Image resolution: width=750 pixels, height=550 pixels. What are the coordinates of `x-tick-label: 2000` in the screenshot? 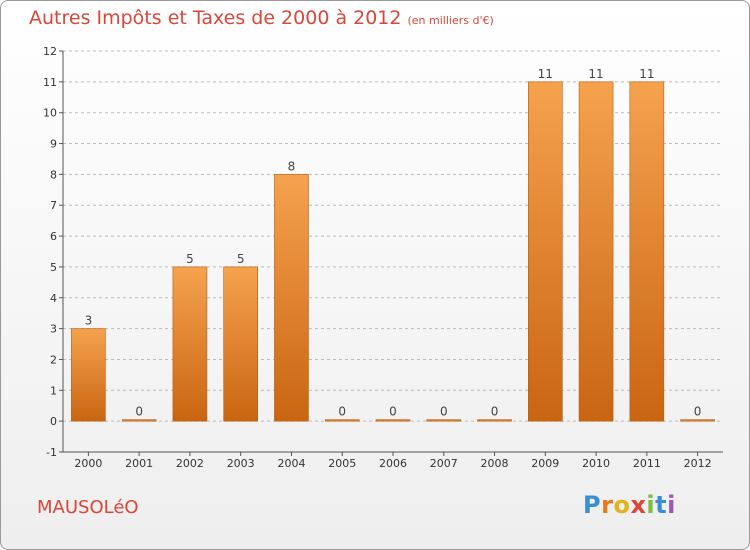 It's located at (88, 463).